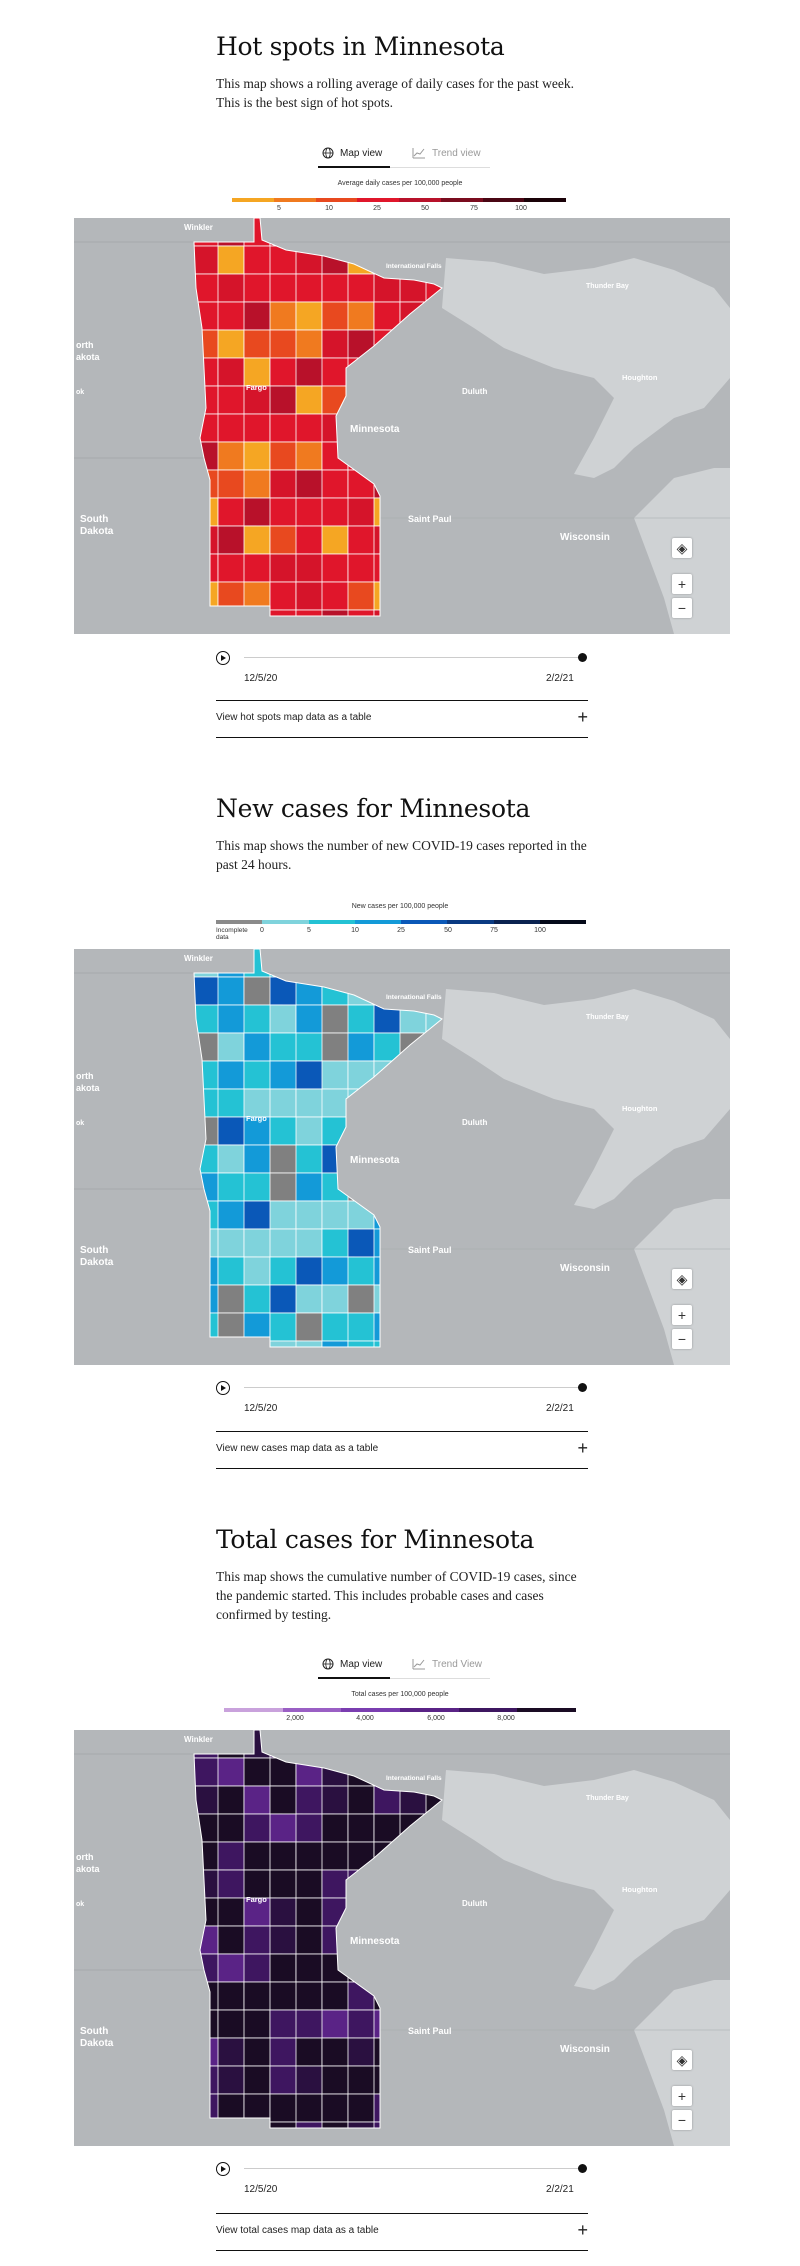  What do you see at coordinates (309, 930) in the screenshot?
I see `legend-tick: 5` at bounding box center [309, 930].